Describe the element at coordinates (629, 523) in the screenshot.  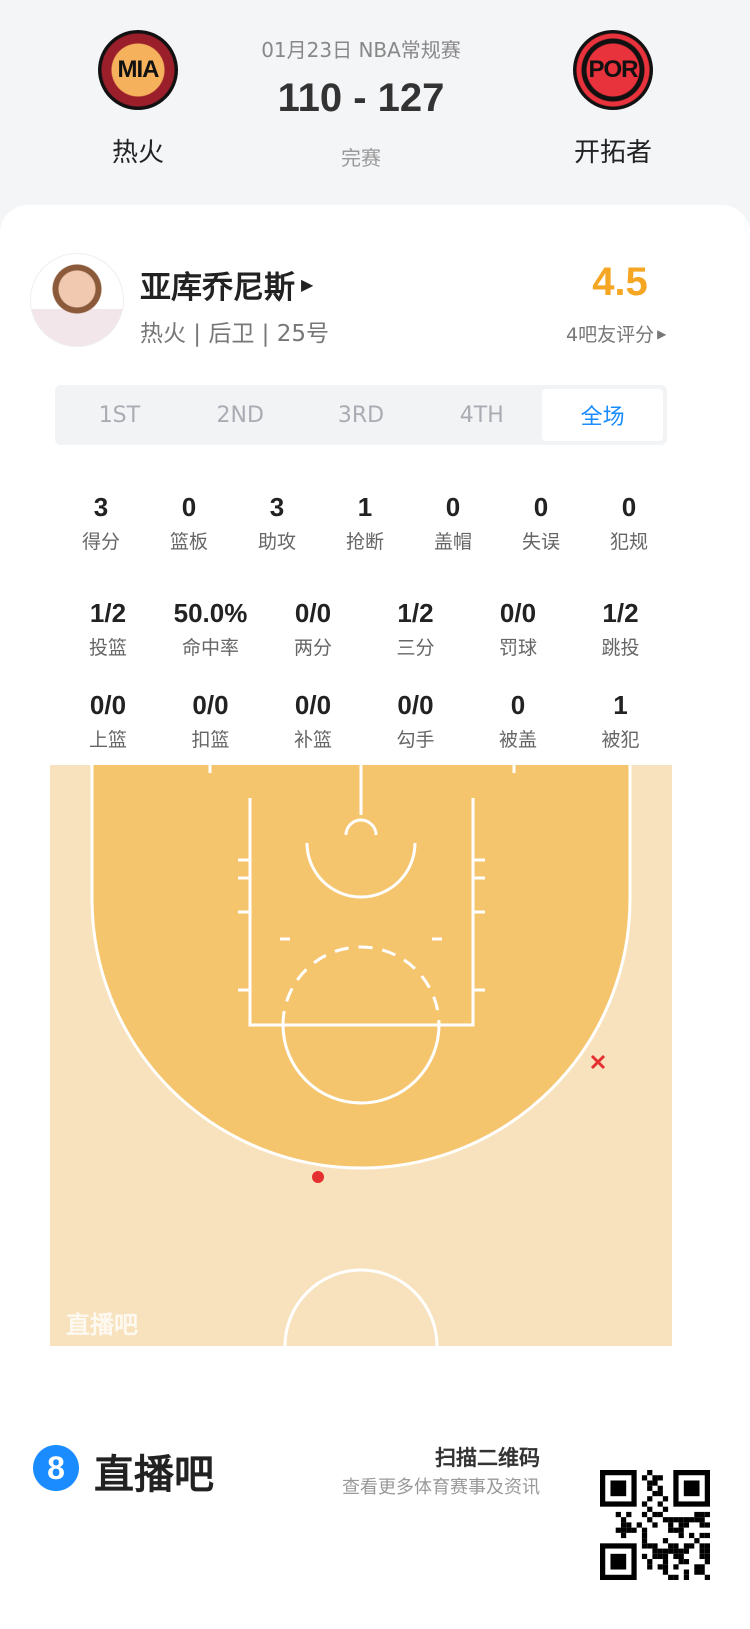
I see `stat-stats_row1-6: 0 犯规` at that location.